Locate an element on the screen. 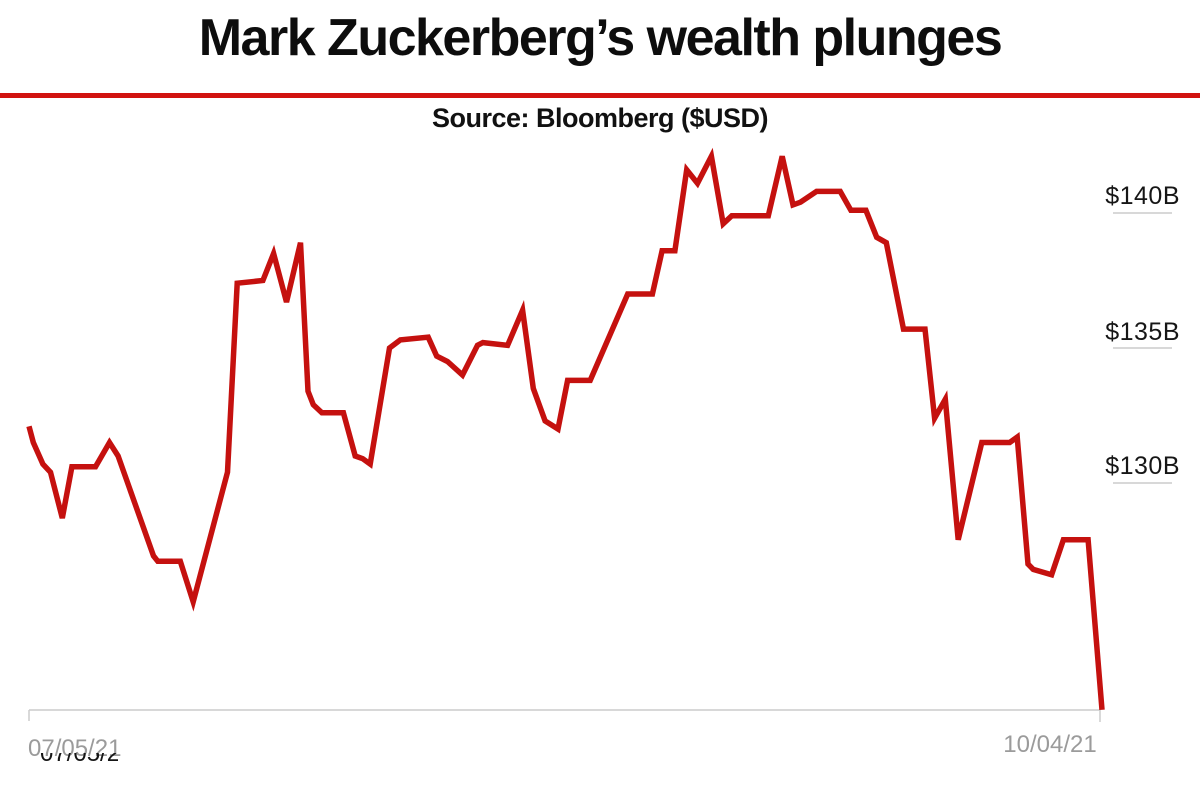 This screenshot has height=787, width=1200. page-title: Mark Zuckerberg’s wealth plunges is located at coordinates (600, 38).